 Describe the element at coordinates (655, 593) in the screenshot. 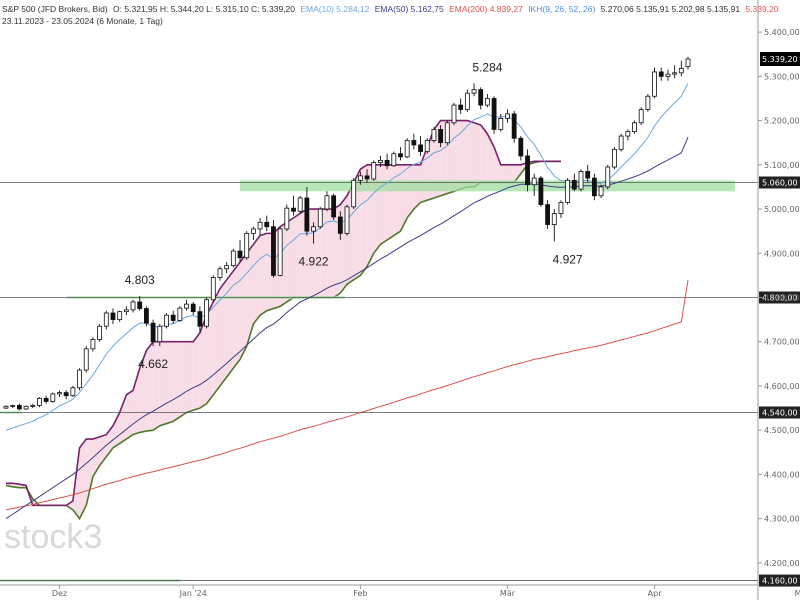

I see `time-tick-label: Apr` at that location.